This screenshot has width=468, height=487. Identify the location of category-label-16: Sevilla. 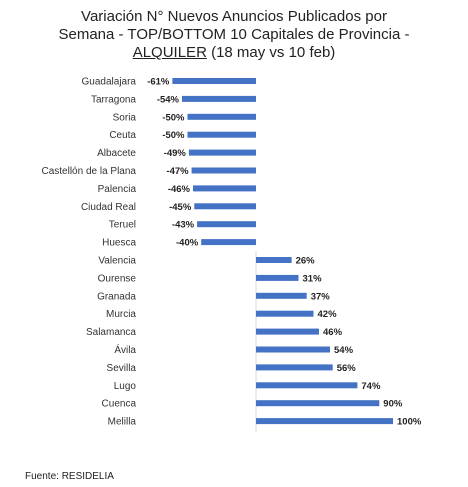
(122, 368).